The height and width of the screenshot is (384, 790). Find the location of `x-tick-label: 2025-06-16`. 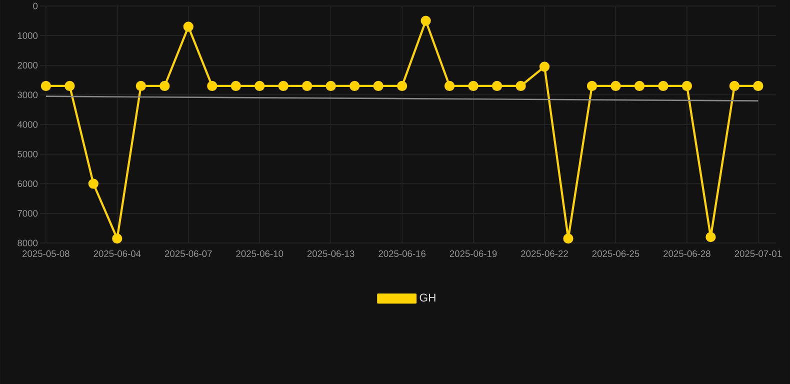

x-tick-label: 2025-06-16 is located at coordinates (402, 253).